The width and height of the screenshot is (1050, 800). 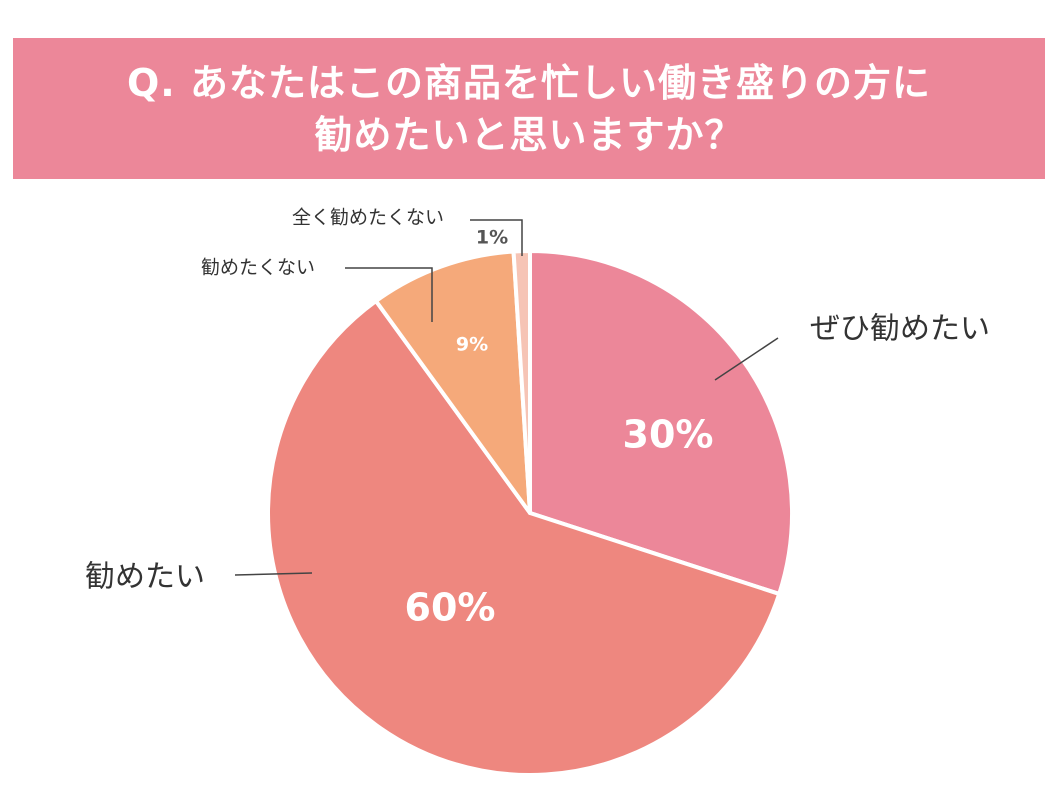 I want to click on category-label: 勧めたくない, so click(x=258, y=268).